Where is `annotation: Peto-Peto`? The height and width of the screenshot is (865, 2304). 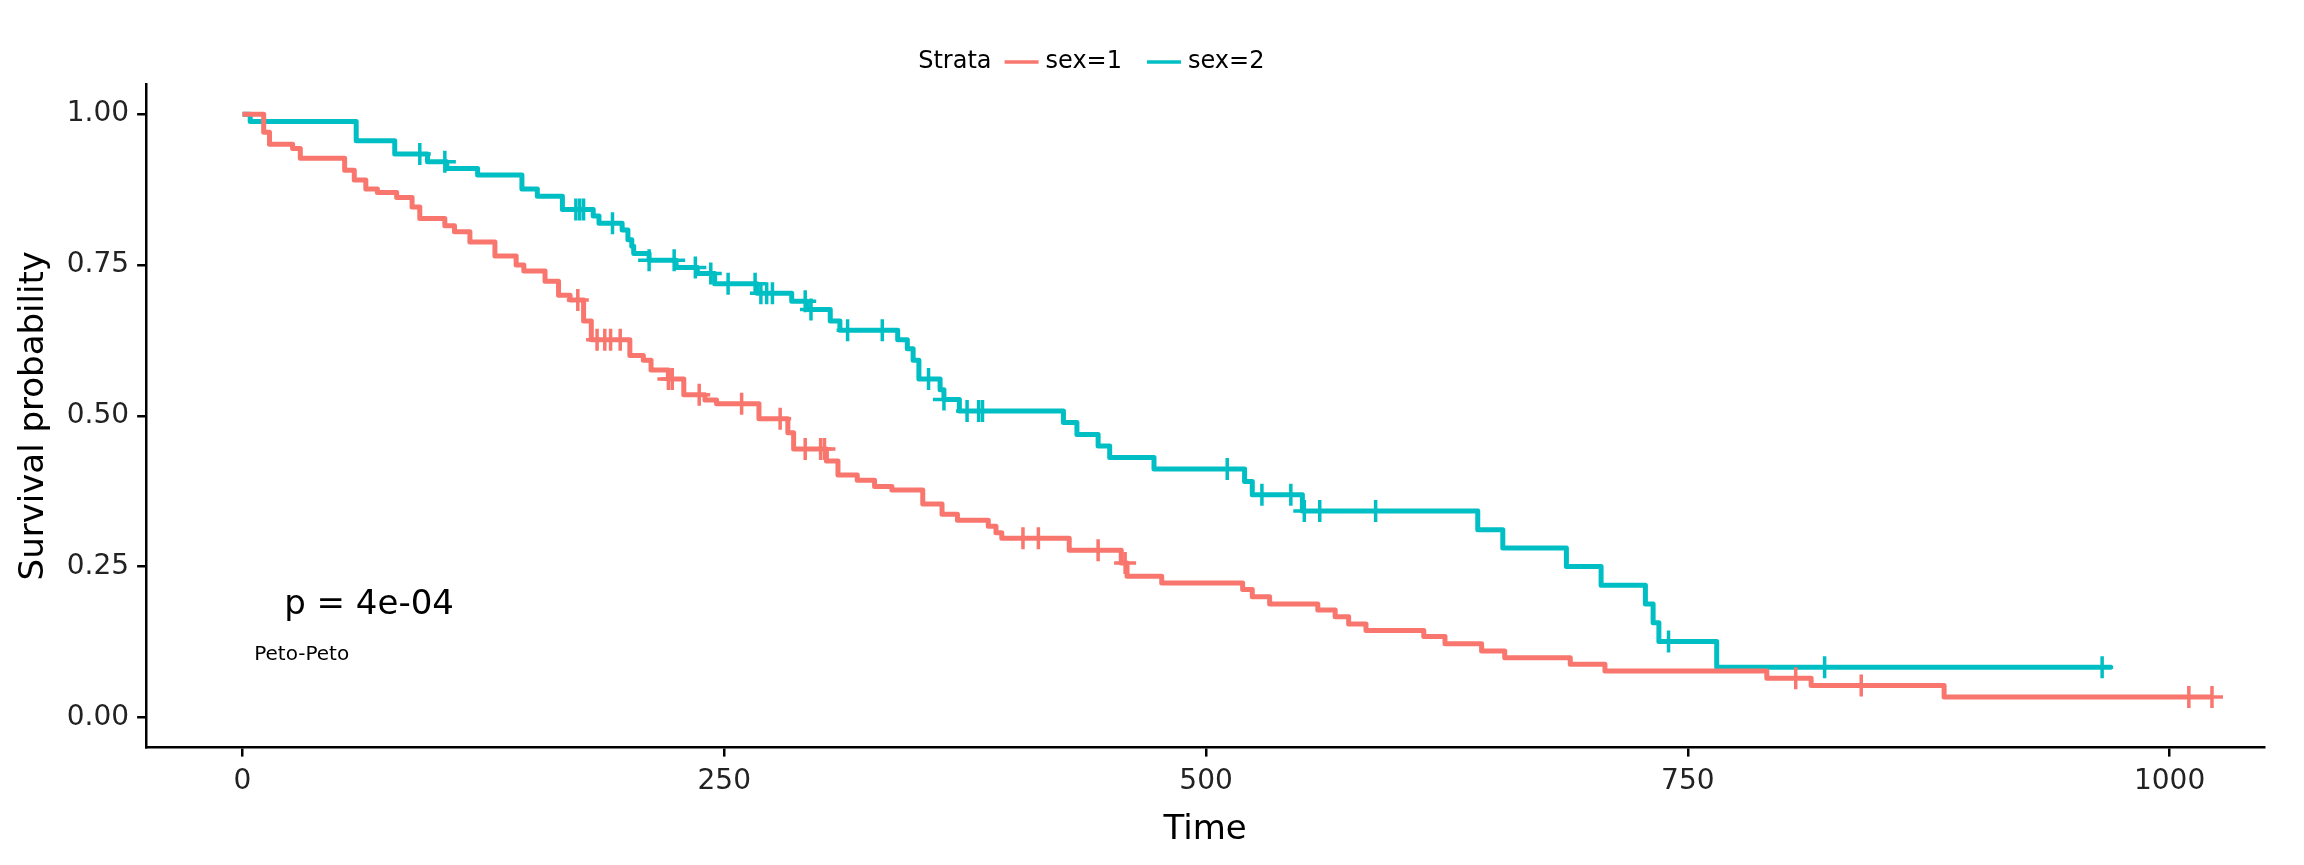
annotation: Peto-Peto is located at coordinates (302, 652).